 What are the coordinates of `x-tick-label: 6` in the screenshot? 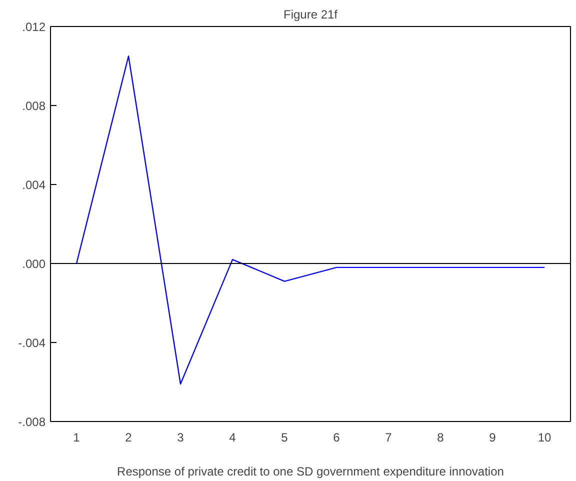 It's located at (336, 437).